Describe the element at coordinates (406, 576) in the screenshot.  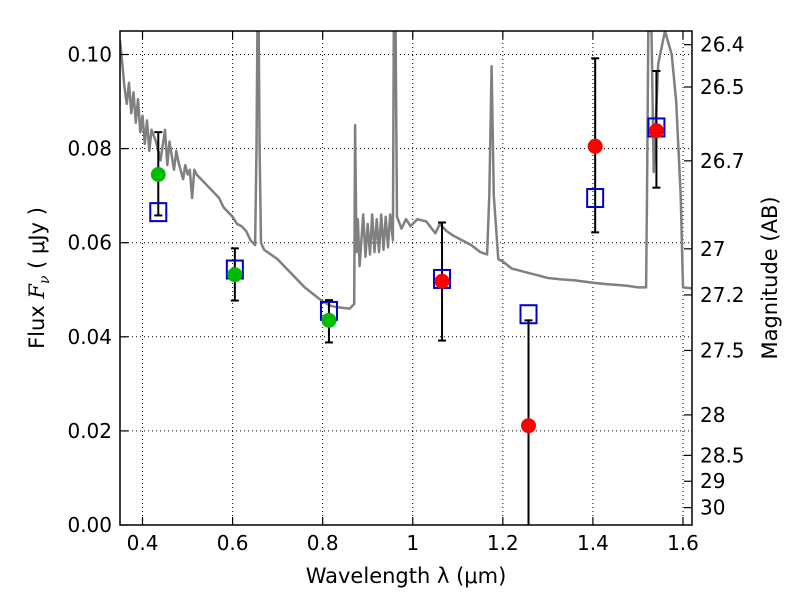
I see `x-axis-label: Wavelength λ (μm)` at that location.